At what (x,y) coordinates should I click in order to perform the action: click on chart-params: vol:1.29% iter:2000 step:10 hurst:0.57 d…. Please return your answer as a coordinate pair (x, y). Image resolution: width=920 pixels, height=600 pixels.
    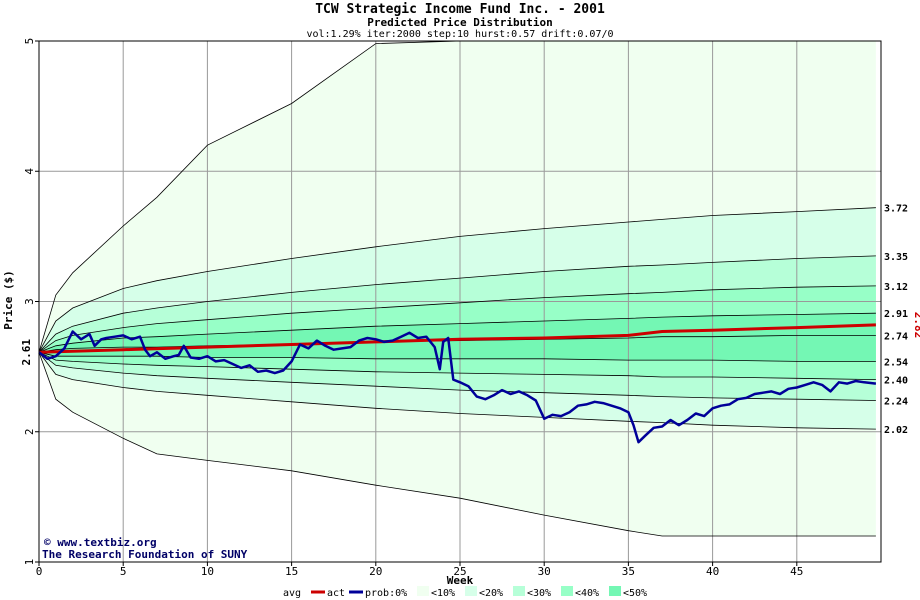
    Looking at the image, I should click on (459, 34).